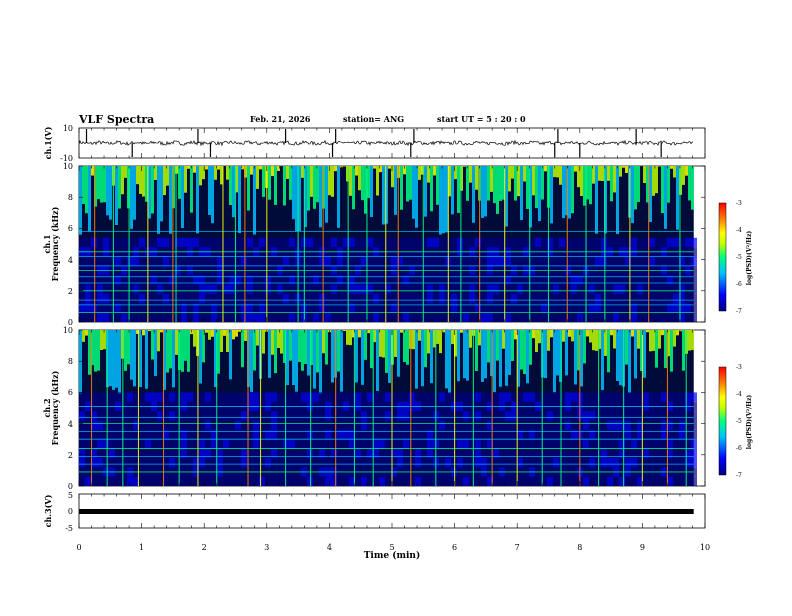 The height and width of the screenshot is (616, 792). Describe the element at coordinates (739, 367) in the screenshot. I see `ch2-cb-tick-3: -3` at that location.